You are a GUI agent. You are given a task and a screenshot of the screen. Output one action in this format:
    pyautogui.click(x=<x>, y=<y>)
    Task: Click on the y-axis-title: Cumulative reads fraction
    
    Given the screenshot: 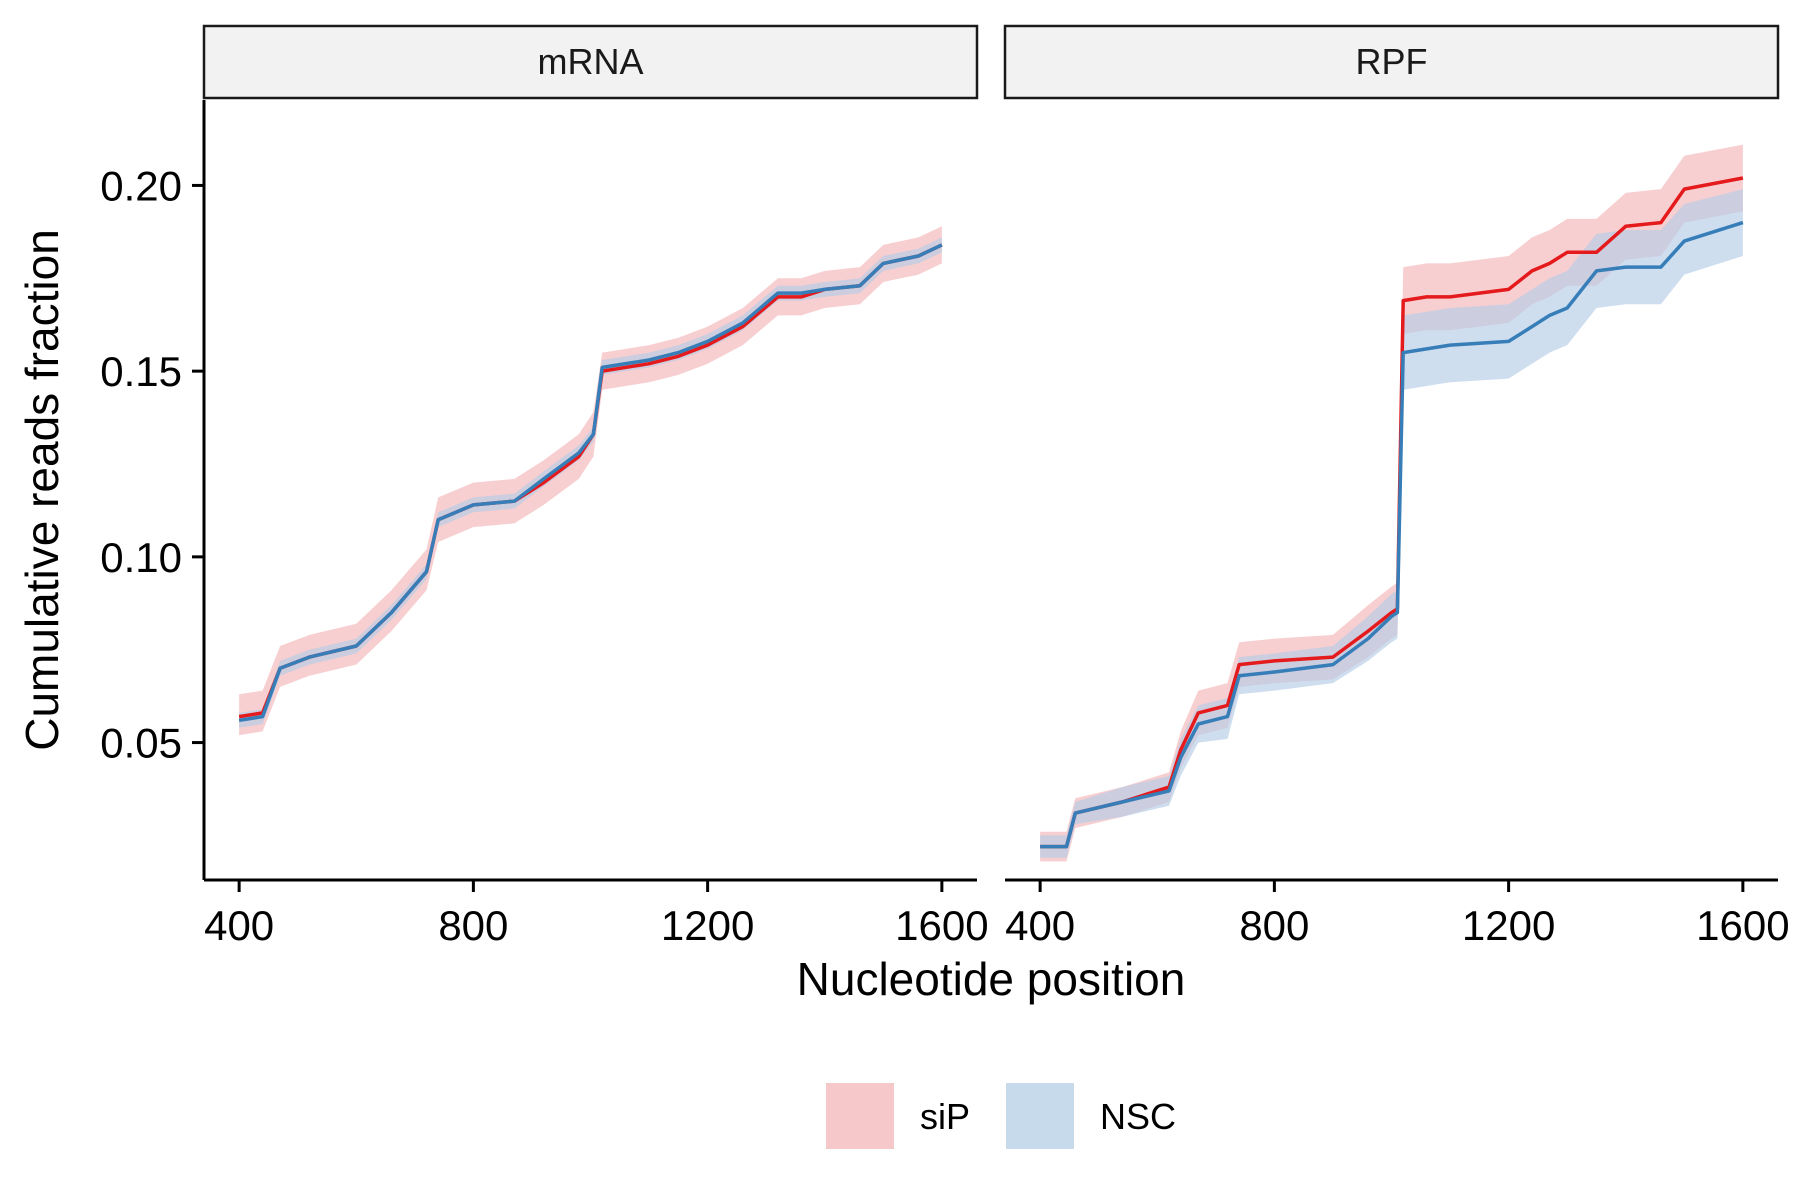 What is the action you would take?
    pyautogui.click(x=42, y=490)
    